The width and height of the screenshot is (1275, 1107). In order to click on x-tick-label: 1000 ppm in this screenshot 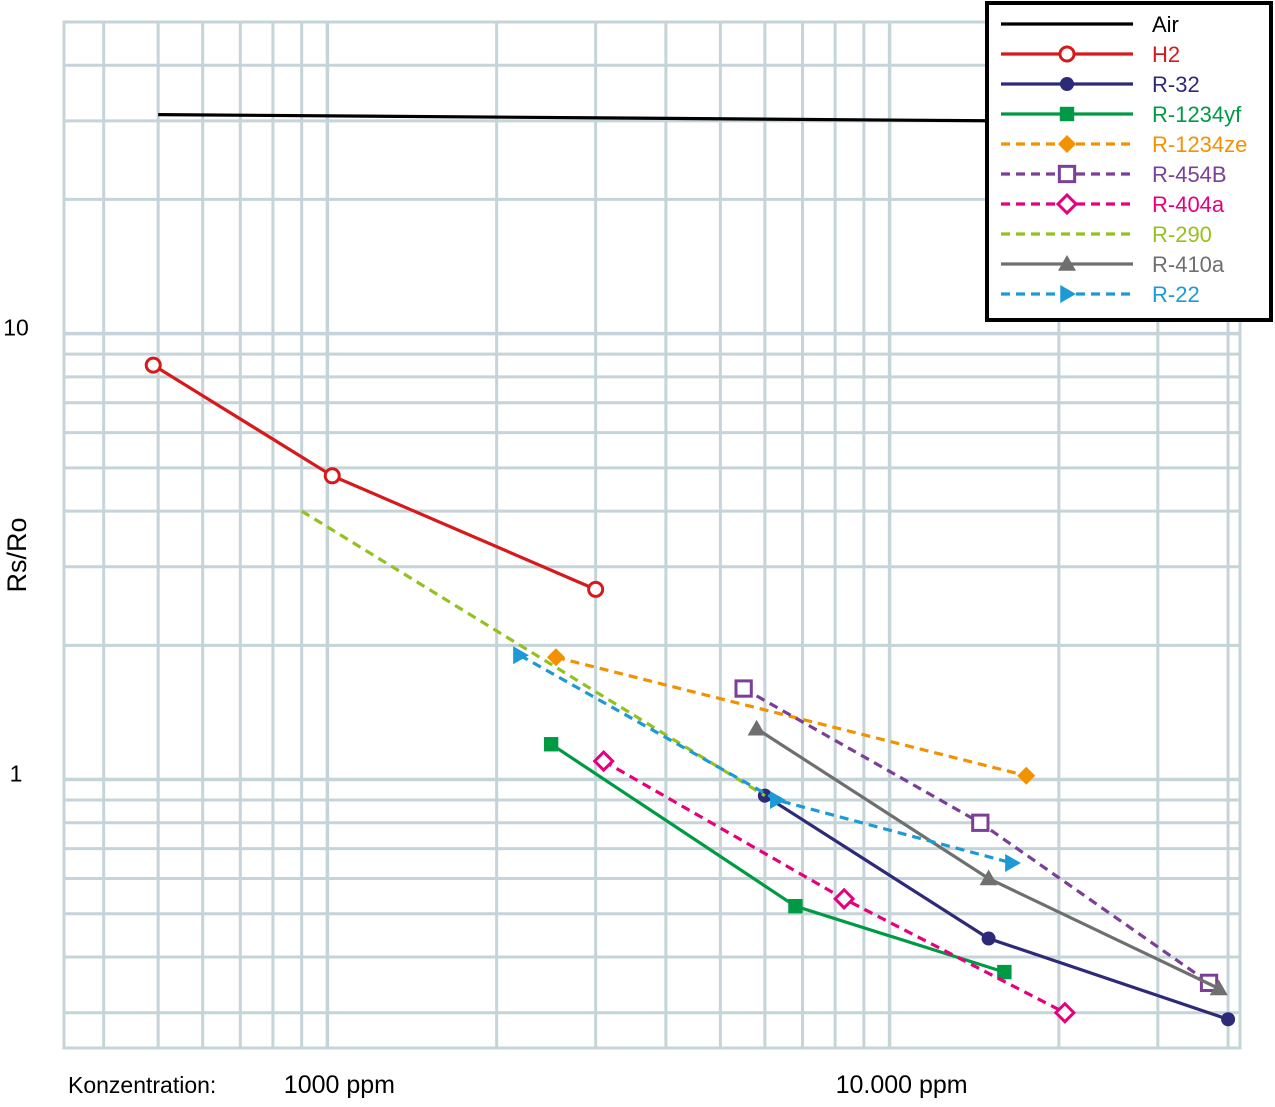, I will do `click(339, 1085)`.